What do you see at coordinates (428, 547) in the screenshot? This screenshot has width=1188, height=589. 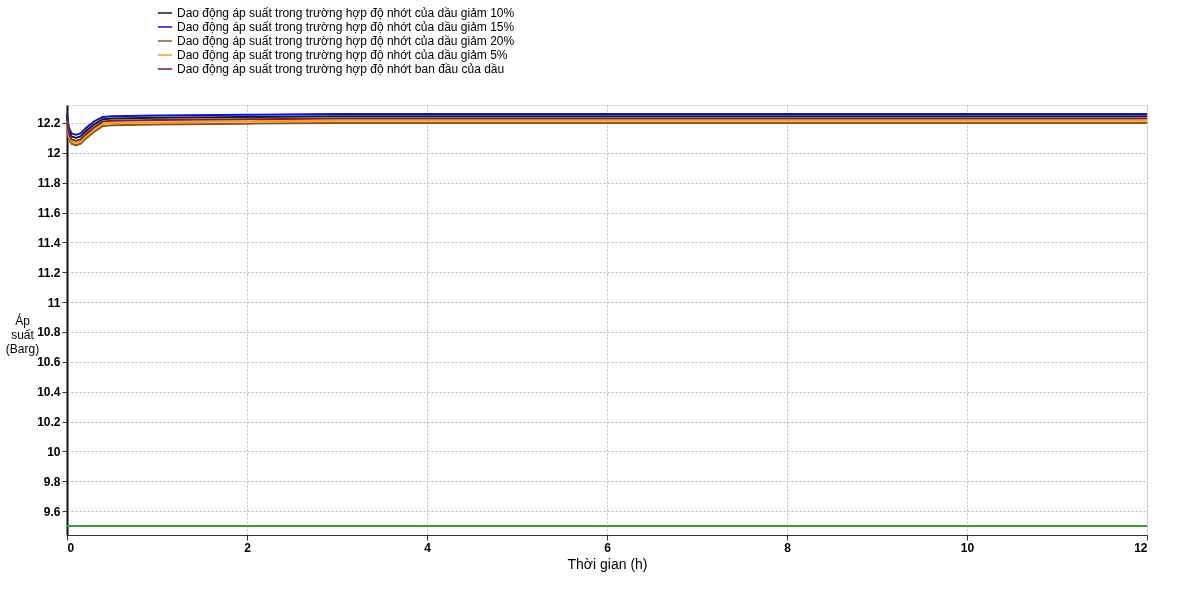 I see `x-tick-label: 4` at bounding box center [428, 547].